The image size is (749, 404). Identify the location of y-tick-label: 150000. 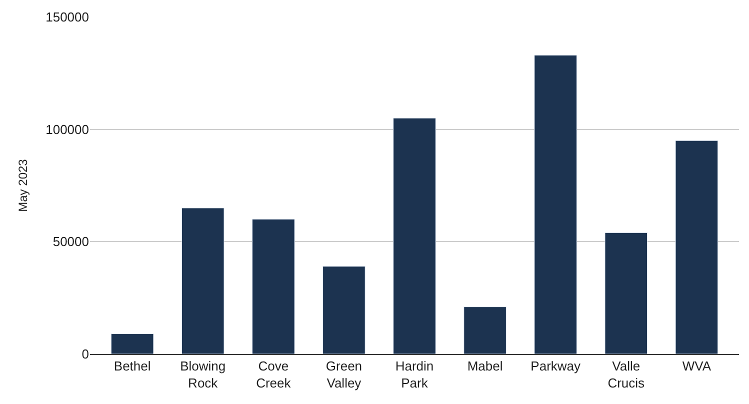
(67, 17).